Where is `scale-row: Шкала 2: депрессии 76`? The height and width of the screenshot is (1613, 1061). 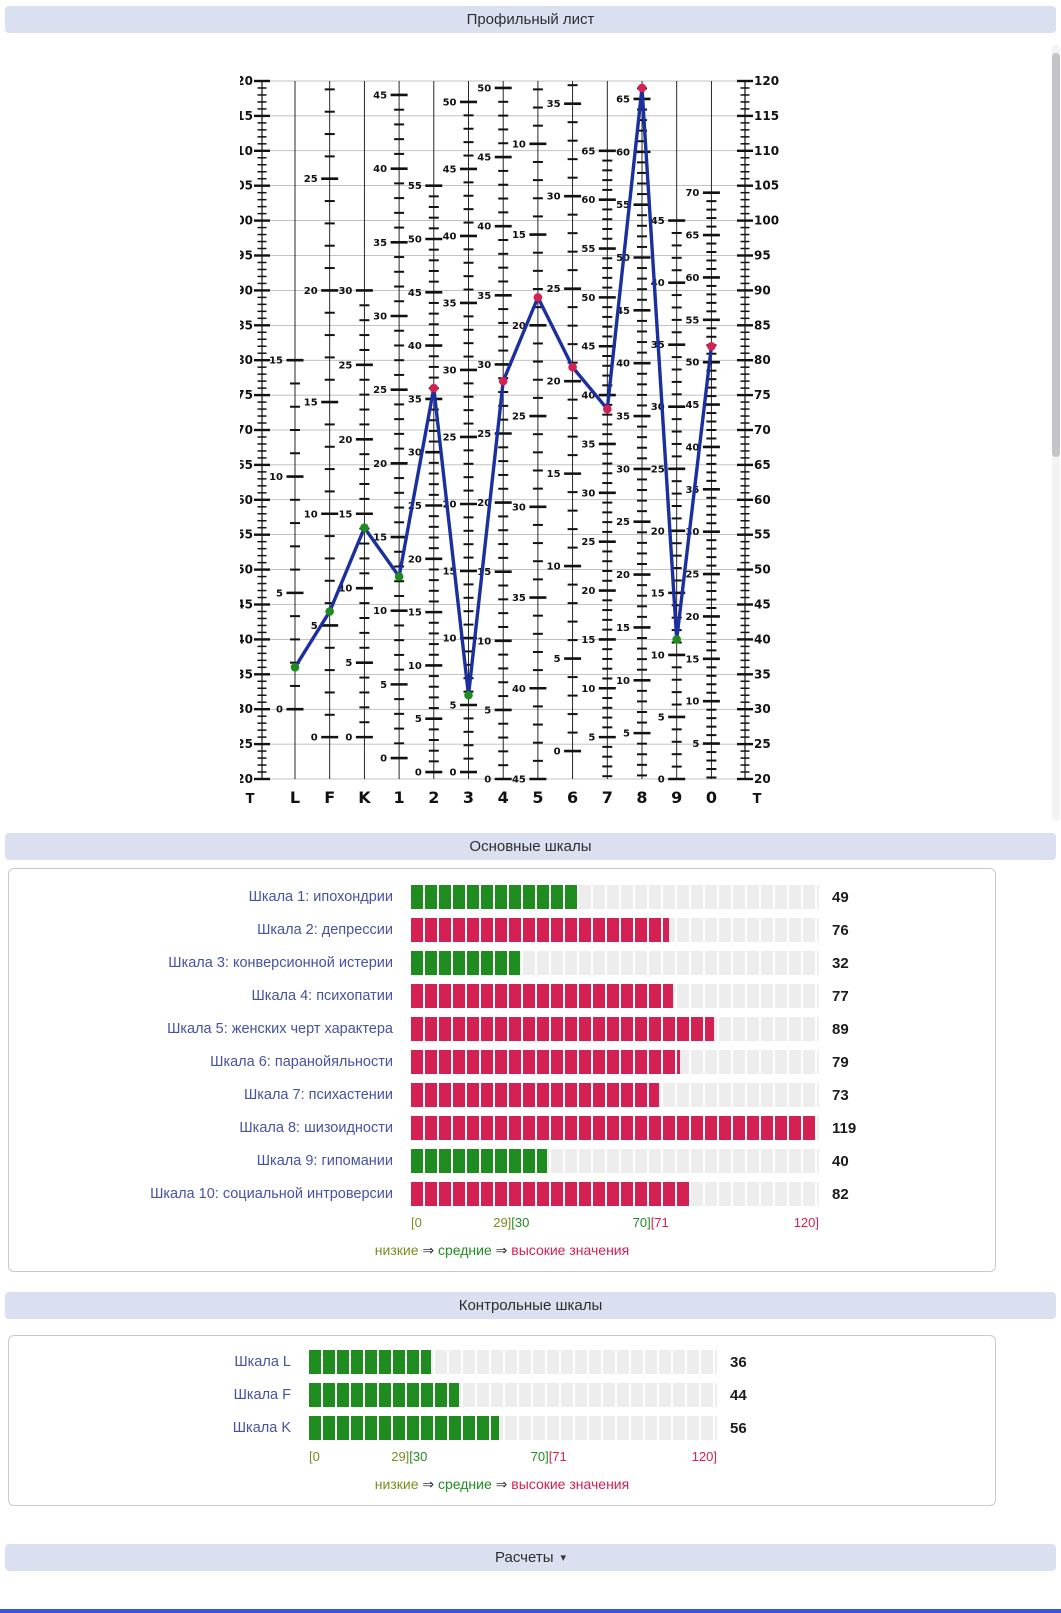
scale-row: Шкала 2: депрессии 76 is located at coordinates (502, 930).